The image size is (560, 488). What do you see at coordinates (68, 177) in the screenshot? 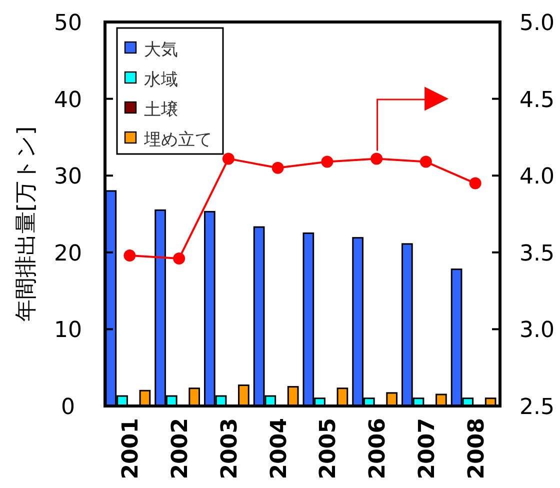
I see `y-tick-label: 30` at bounding box center [68, 177].